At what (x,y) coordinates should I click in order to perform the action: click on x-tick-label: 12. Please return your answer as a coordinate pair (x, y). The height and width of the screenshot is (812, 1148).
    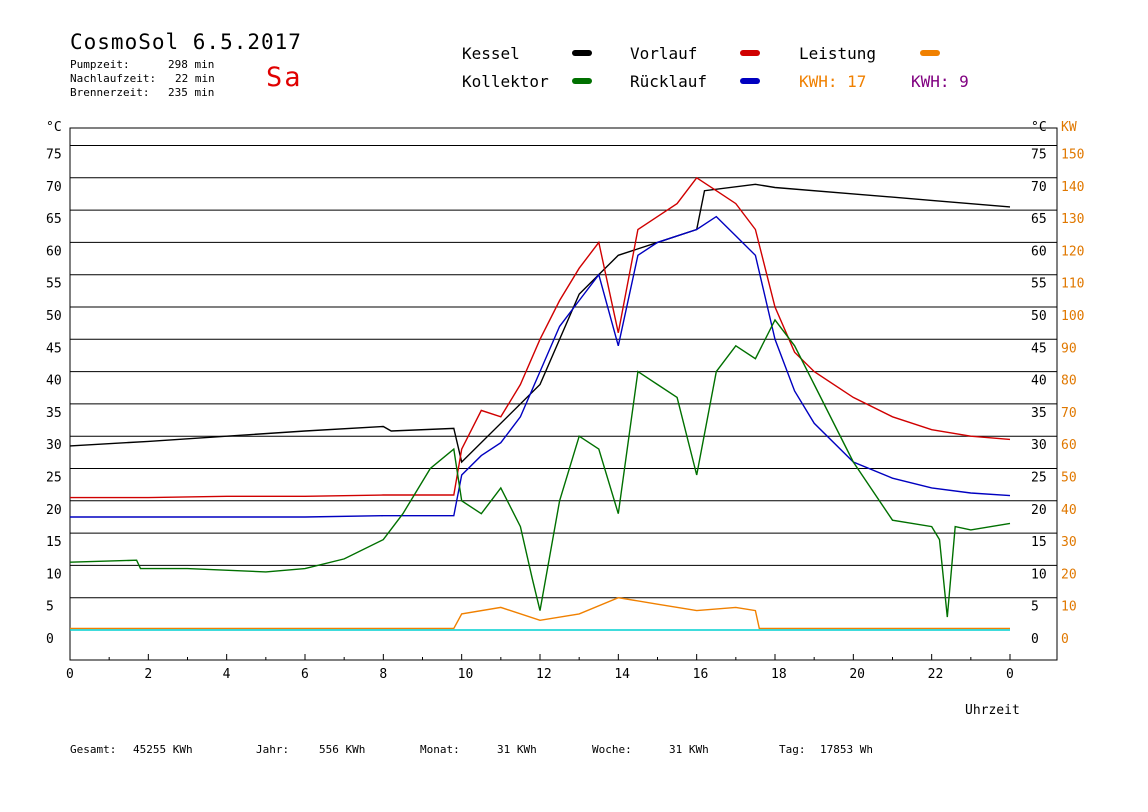
    Looking at the image, I should click on (544, 674).